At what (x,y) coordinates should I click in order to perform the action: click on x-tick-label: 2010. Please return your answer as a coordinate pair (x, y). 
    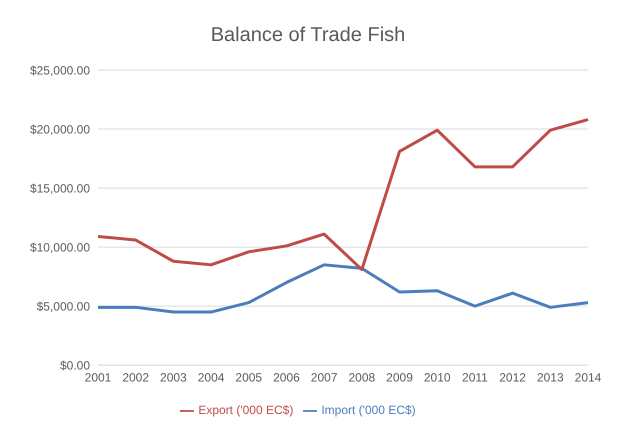
    Looking at the image, I should click on (437, 377).